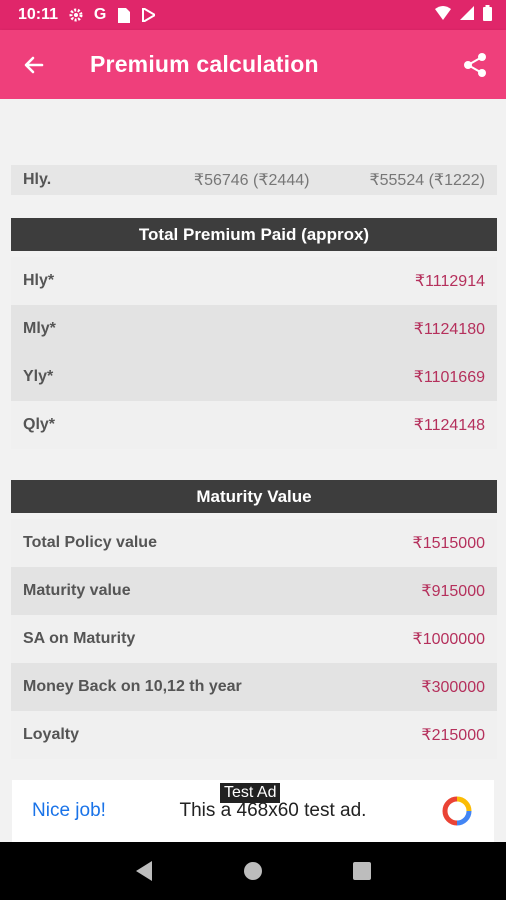  What do you see at coordinates (132, 686) in the screenshot?
I see `row-label: Money Back on 10,12 th year` at bounding box center [132, 686].